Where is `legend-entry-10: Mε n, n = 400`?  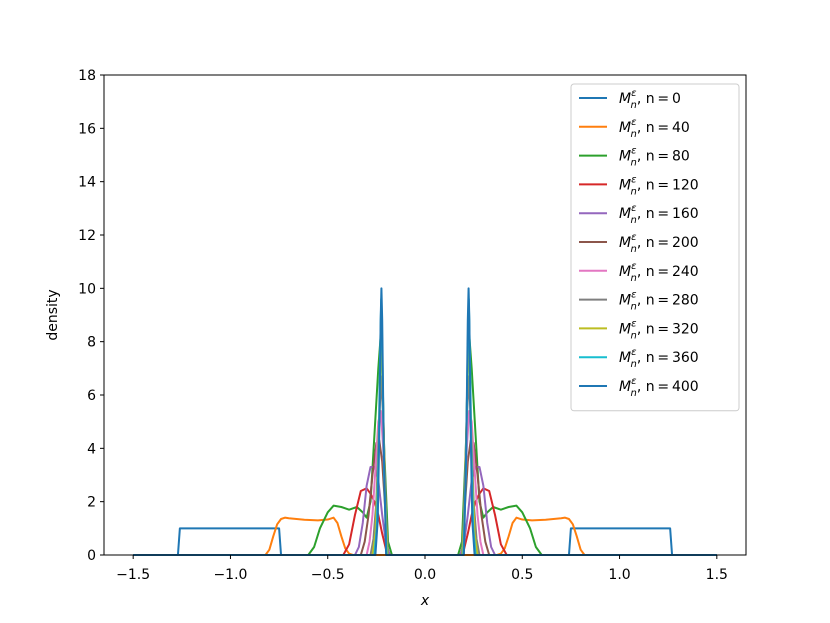 legend-entry-10: Mε n, n = 400 is located at coordinates (659, 387).